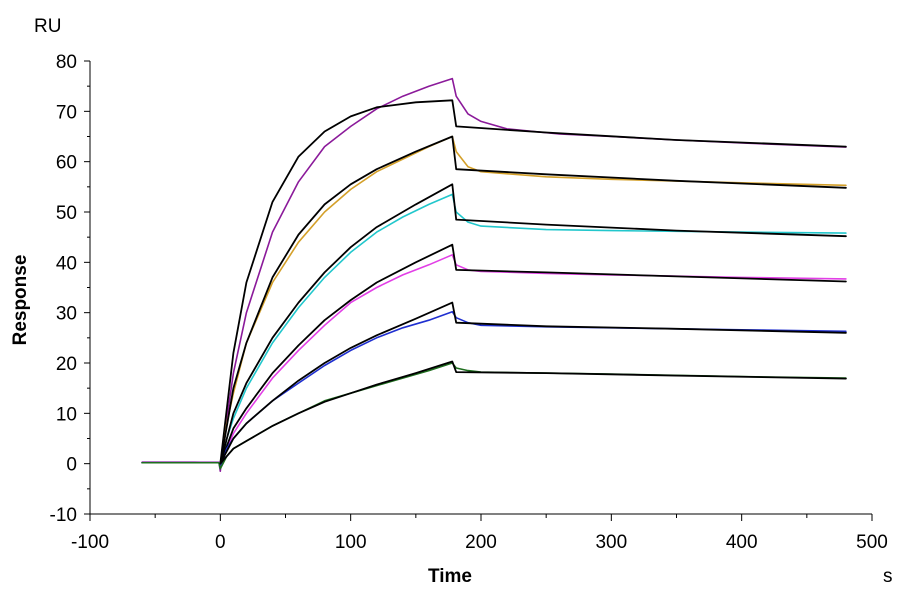  I want to click on y-unit-label: RU, so click(47, 26).